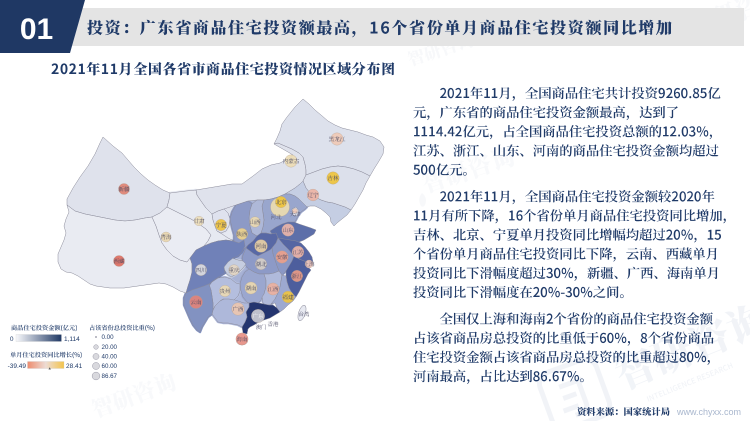 Image resolution: width=750 pixels, height=421 pixels. Describe the element at coordinates (110, 347) in the screenshot. I see `svg-text: 20.00` at that location.